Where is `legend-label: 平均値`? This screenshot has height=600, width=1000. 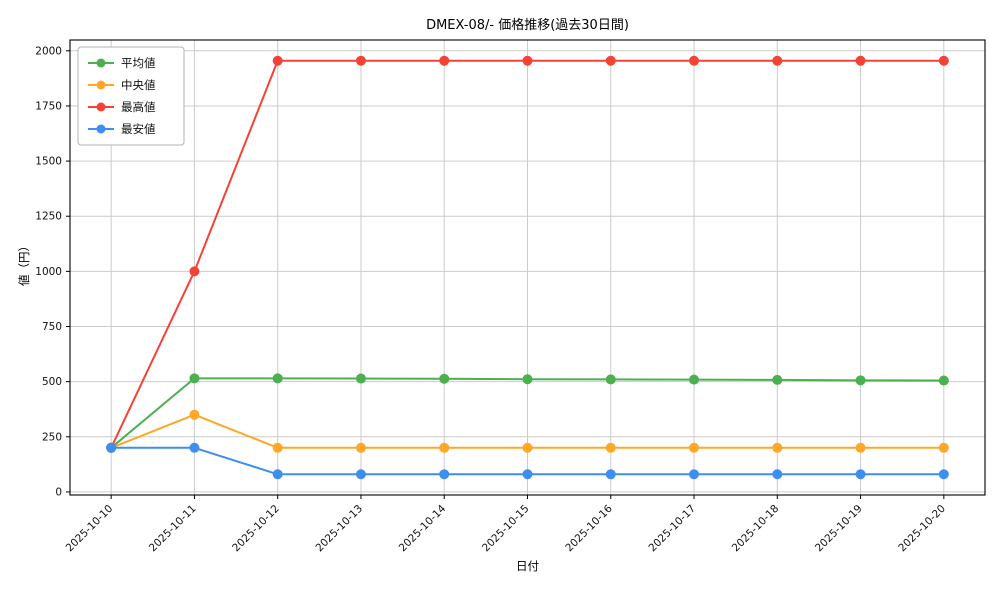 legend-label: 平均値 is located at coordinates (138, 63).